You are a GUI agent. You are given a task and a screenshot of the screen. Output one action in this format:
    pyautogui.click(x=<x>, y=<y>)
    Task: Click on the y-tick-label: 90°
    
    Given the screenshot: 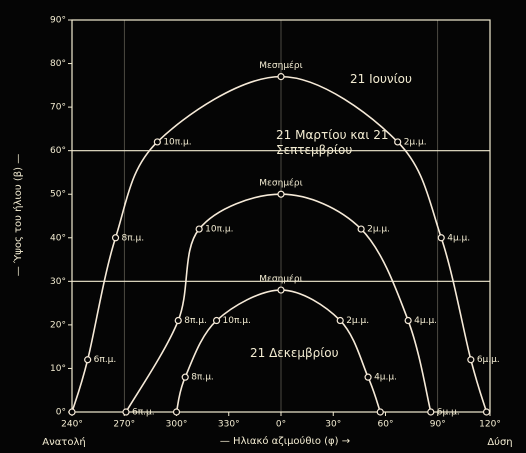 What is the action you would take?
    pyautogui.click(x=58, y=21)
    